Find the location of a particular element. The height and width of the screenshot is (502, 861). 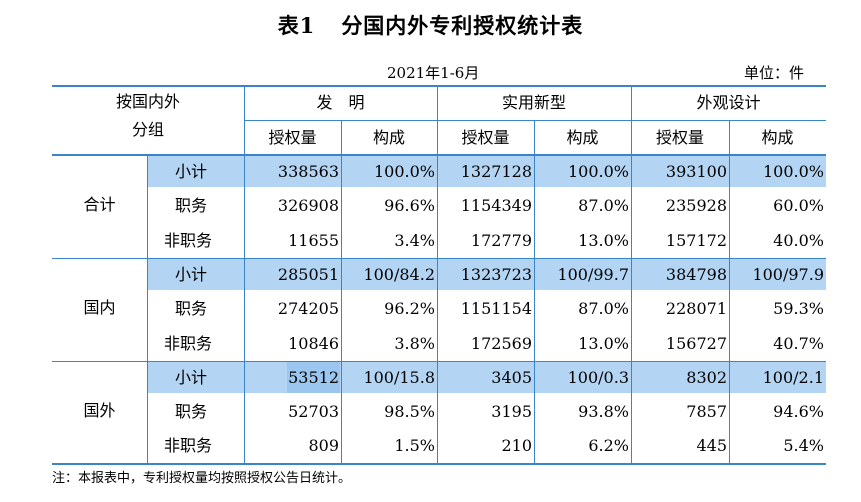

table-cell: 1327128 is located at coordinates (496, 171).